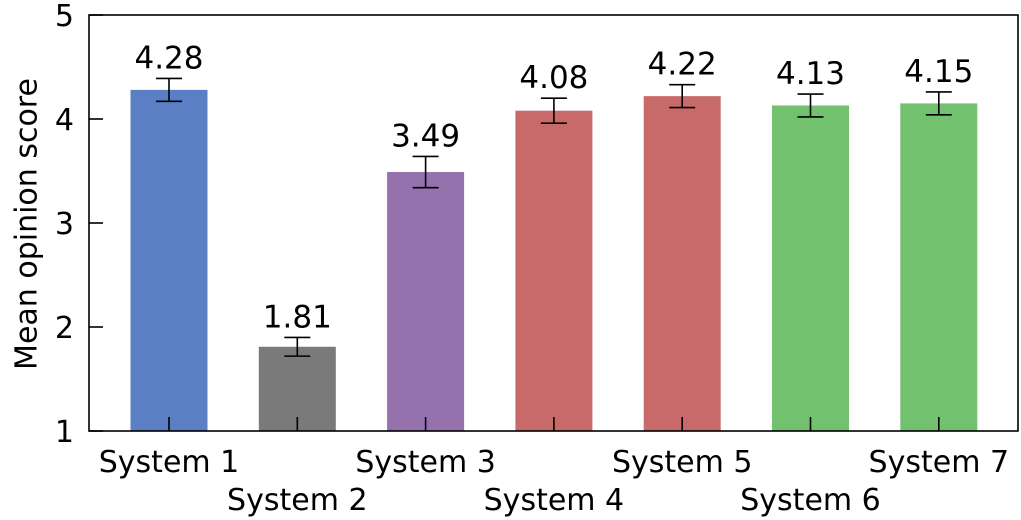  I want to click on data-label-4: 4.08, so click(553, 78).